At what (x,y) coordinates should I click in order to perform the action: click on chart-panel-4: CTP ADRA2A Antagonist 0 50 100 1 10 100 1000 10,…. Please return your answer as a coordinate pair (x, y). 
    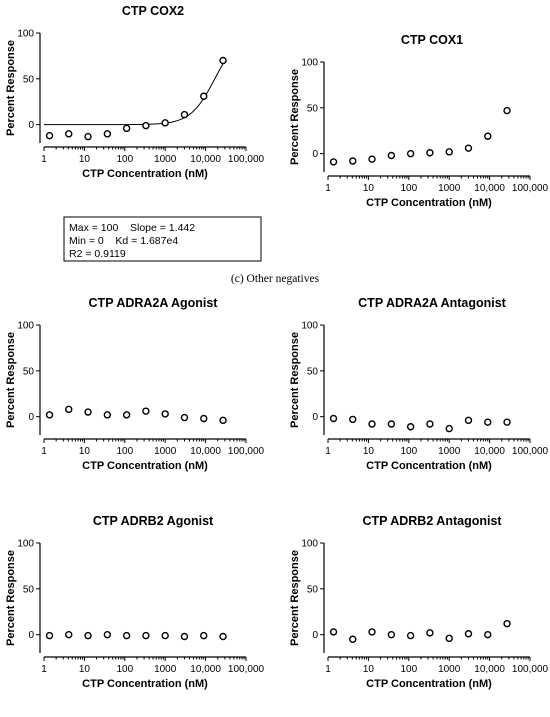
    Looking at the image, I should click on (419, 384).